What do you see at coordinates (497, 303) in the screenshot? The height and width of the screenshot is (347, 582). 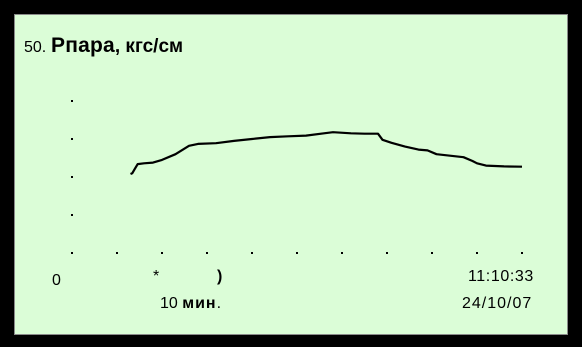 I see `end-date-label: 24/10/07` at bounding box center [497, 303].